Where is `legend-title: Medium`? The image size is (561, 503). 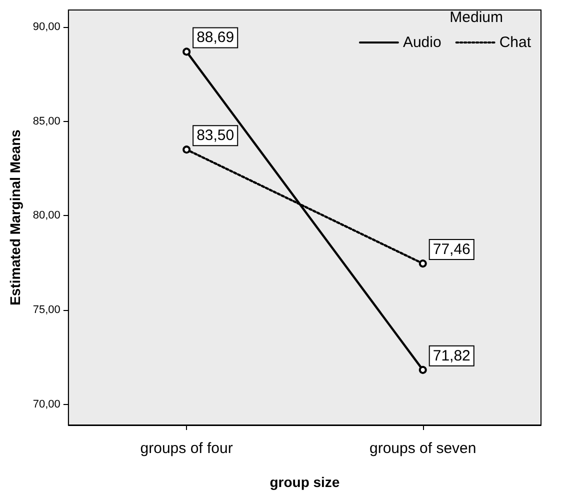 legend-title: Medium is located at coordinates (477, 17).